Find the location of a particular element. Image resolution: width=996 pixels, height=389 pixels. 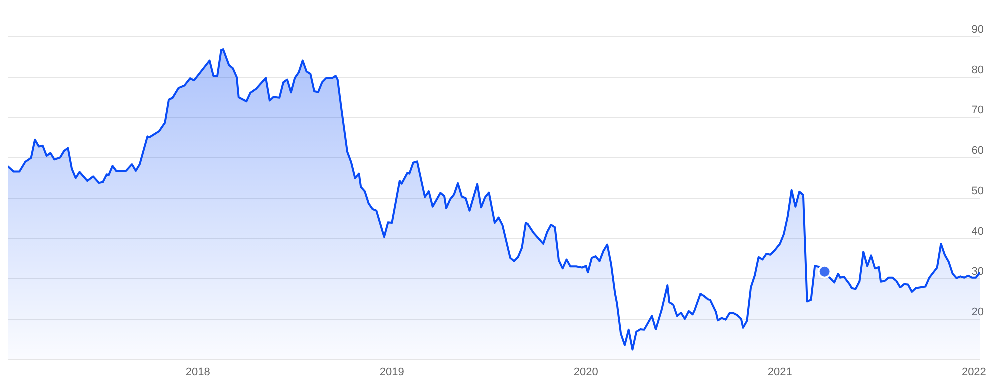

x-tick-label: 2022 is located at coordinates (974, 372).